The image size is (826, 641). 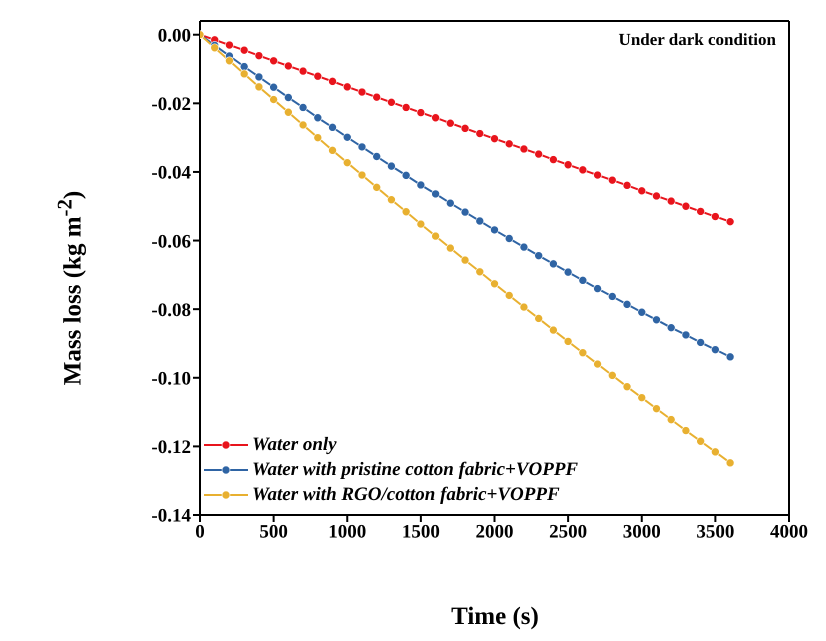 I want to click on x-tick-label: 500, so click(x=273, y=531).